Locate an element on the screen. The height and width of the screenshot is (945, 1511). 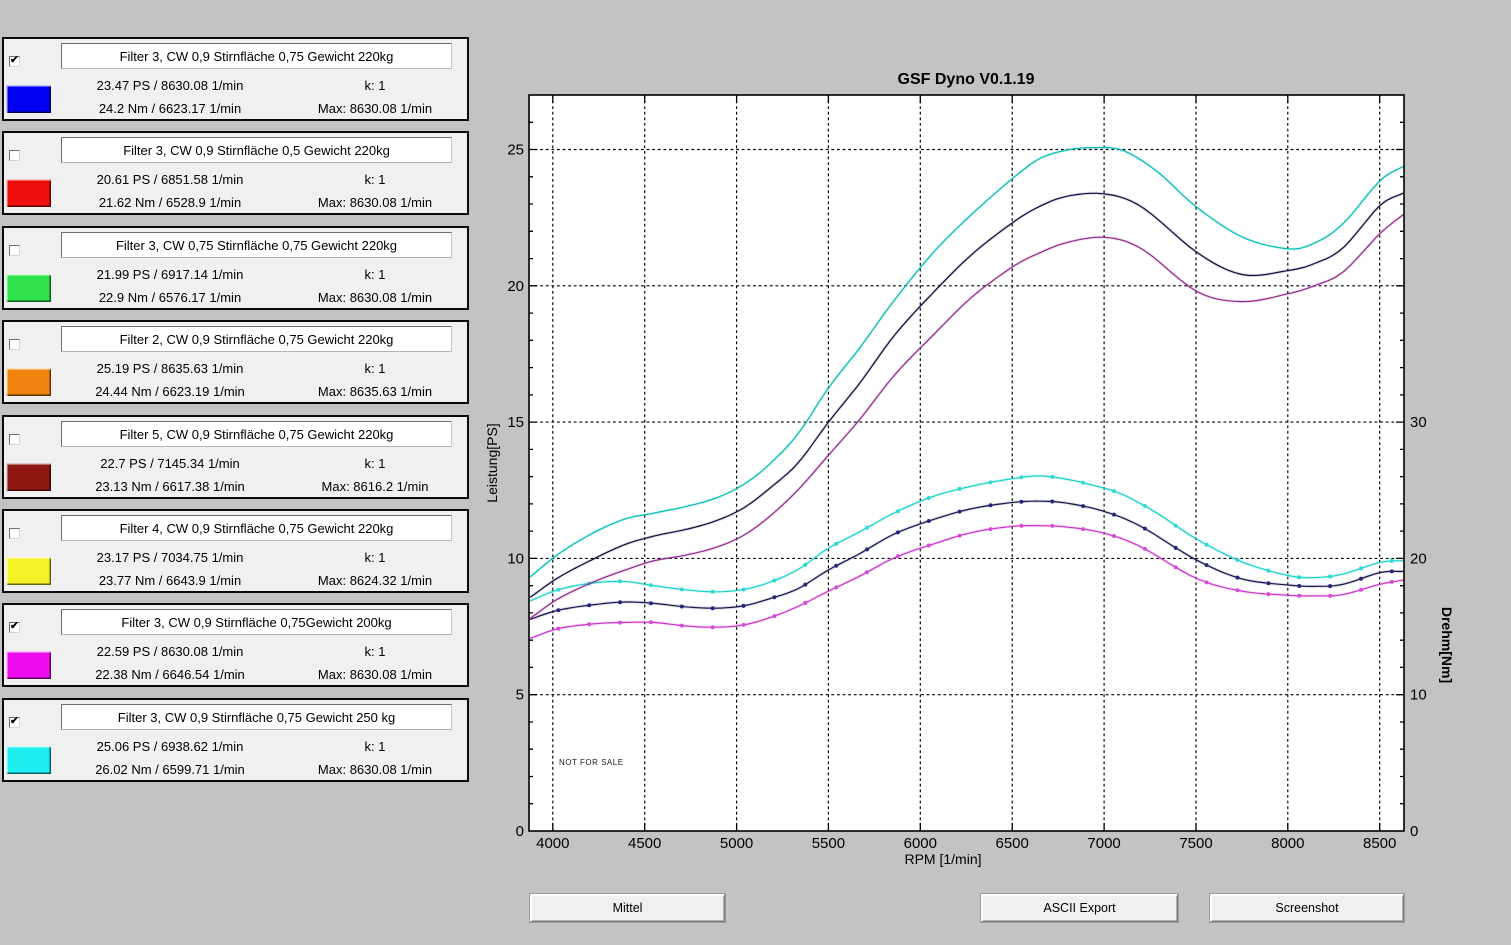
svg-text: 8500 is located at coordinates (1379, 843).